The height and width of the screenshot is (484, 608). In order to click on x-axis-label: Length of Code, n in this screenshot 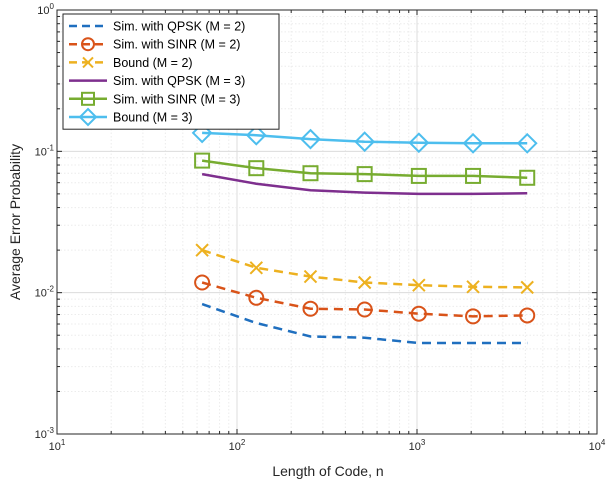, I will do `click(327, 471)`.